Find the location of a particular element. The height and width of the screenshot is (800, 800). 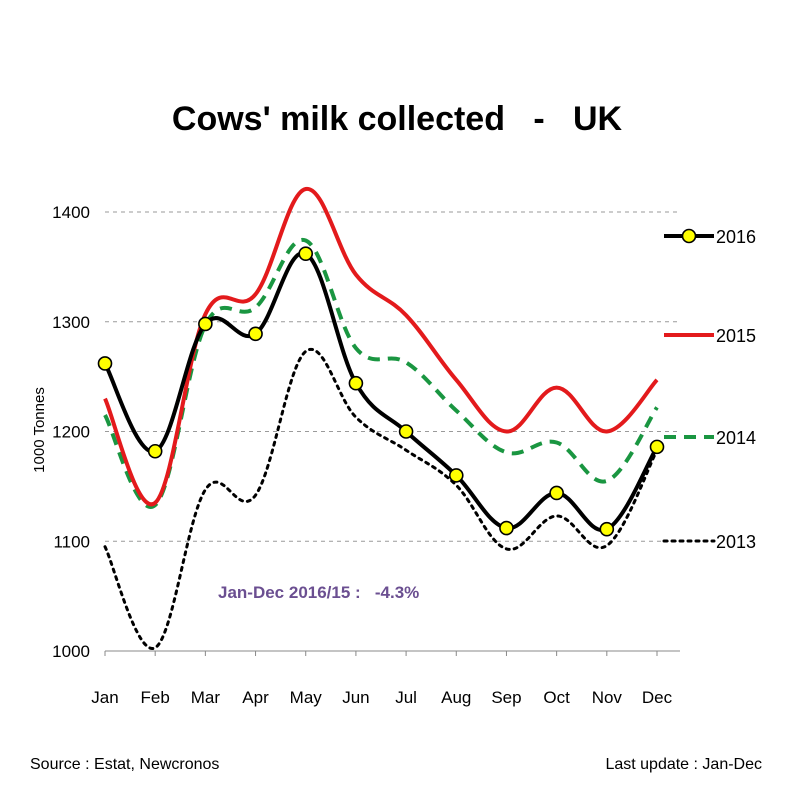

legend-label-2015: 2015 is located at coordinates (736, 336).